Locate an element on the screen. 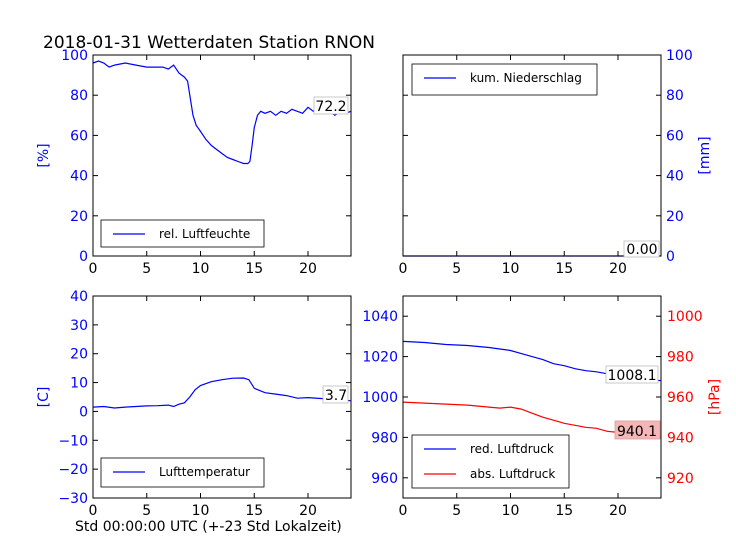 The image size is (736, 552). y-tick-label: 30 is located at coordinates (79, 326).